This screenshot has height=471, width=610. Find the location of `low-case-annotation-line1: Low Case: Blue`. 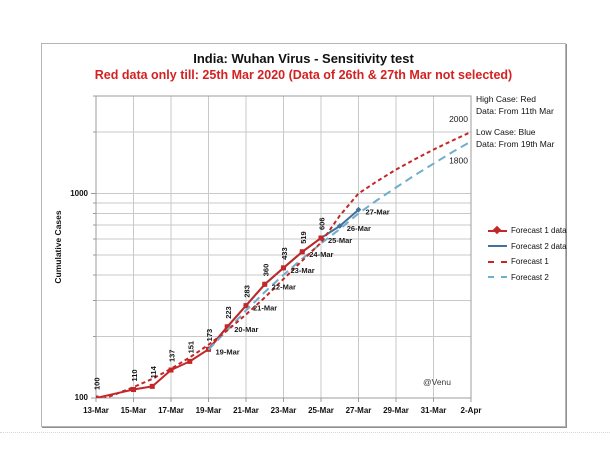

low-case-annotation-line1: Low Case: Blue is located at coordinates (506, 132).